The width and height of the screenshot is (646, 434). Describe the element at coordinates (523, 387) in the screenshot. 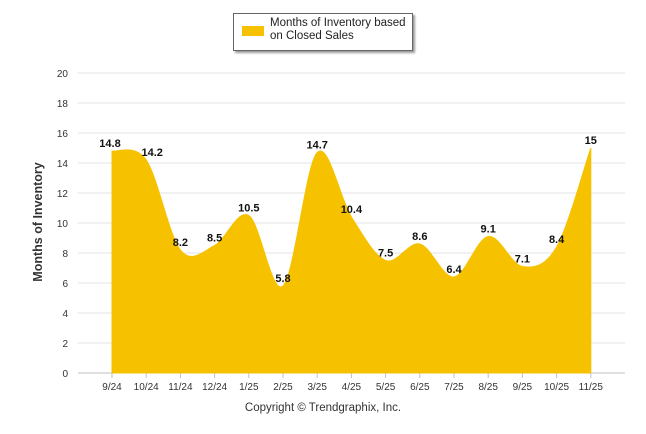

I see `x-tick-label: 9/25` at that location.